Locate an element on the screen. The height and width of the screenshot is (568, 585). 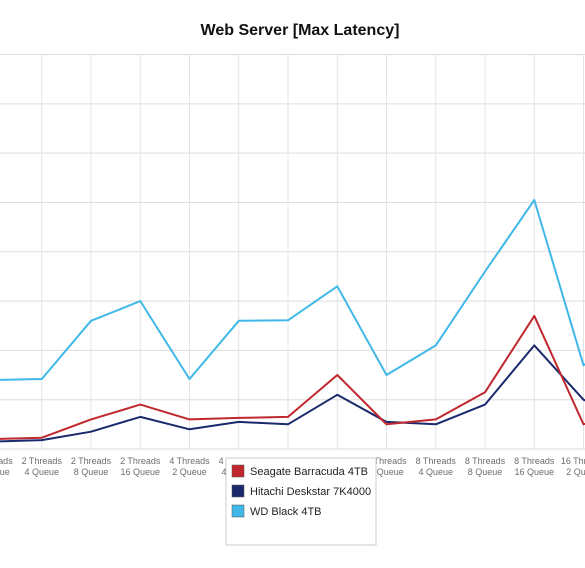
x-tick-label: 8 Threads 2 Queue is located at coordinates (386, 466).